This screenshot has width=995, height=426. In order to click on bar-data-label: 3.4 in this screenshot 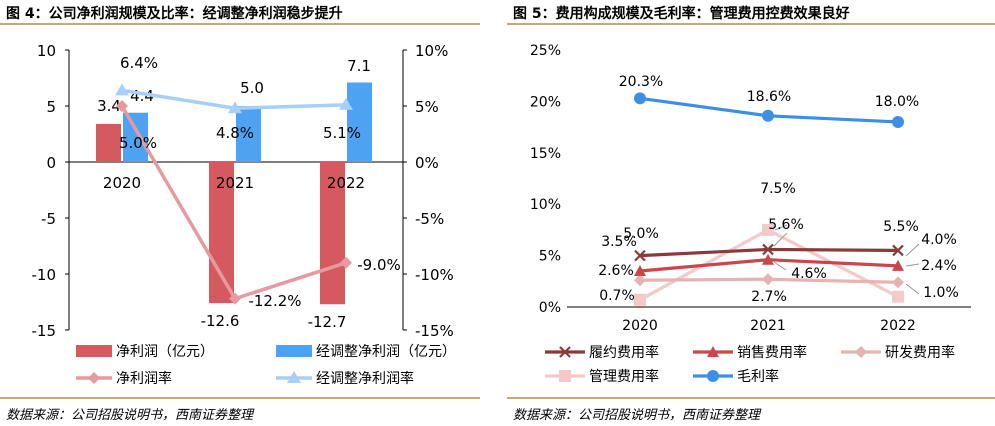, I will do `click(109, 106)`.